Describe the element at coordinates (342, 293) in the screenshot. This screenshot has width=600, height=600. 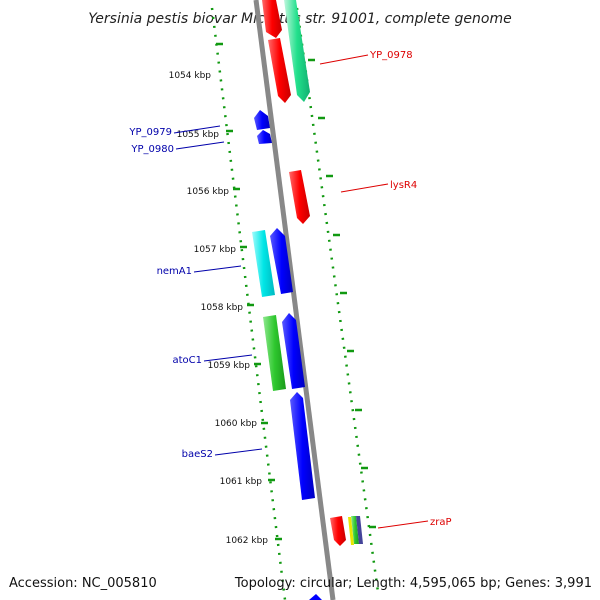
I see `right-major-ticks` at that location.